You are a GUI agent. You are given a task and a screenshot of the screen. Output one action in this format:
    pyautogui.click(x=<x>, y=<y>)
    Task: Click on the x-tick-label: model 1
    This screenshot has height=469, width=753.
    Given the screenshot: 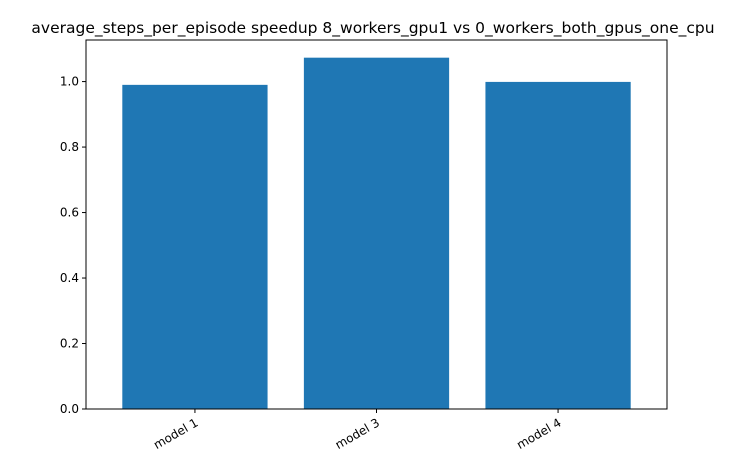 What is the action you would take?
    pyautogui.click(x=175, y=433)
    